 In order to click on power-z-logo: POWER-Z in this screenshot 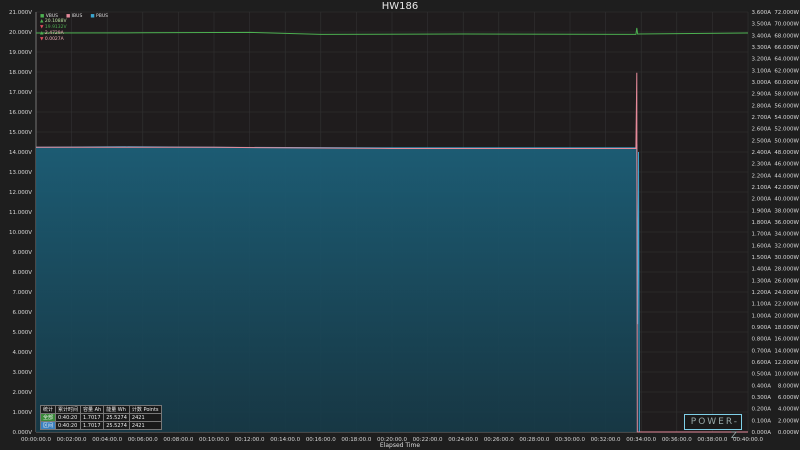, I will do `click(713, 427)`.